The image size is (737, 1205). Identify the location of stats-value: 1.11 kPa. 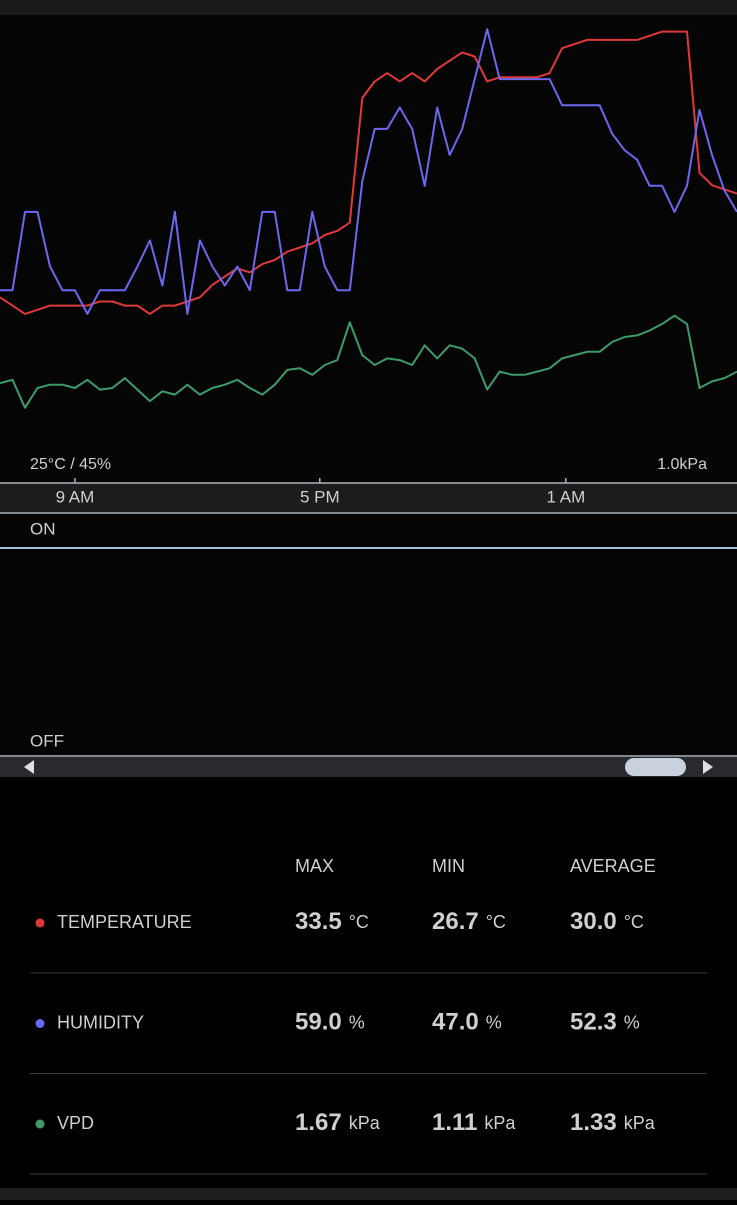
(474, 1122).